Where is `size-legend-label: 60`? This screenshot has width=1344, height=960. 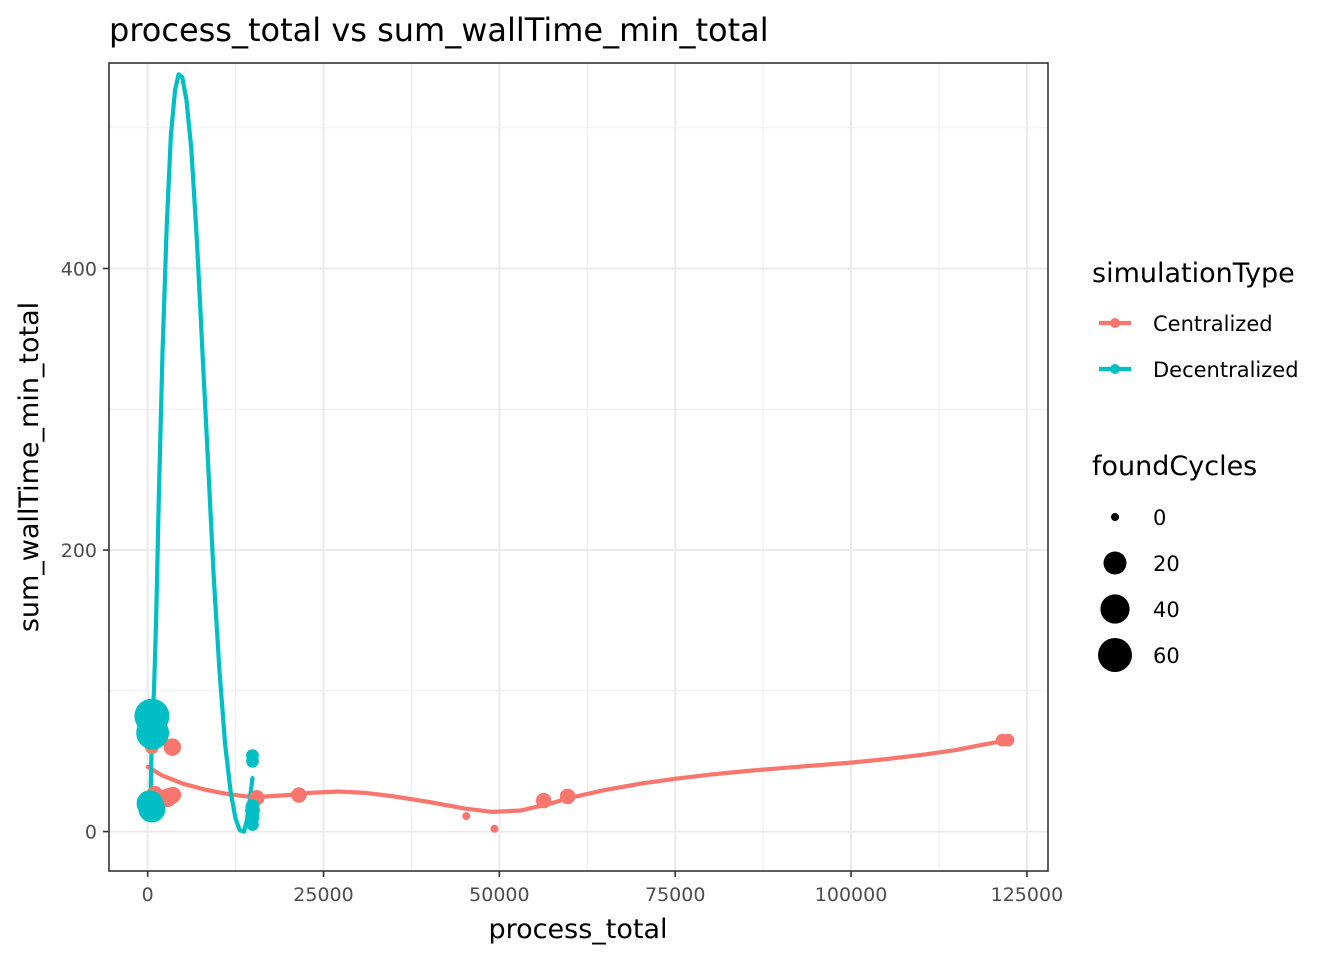 size-legend-label: 60 is located at coordinates (1166, 656).